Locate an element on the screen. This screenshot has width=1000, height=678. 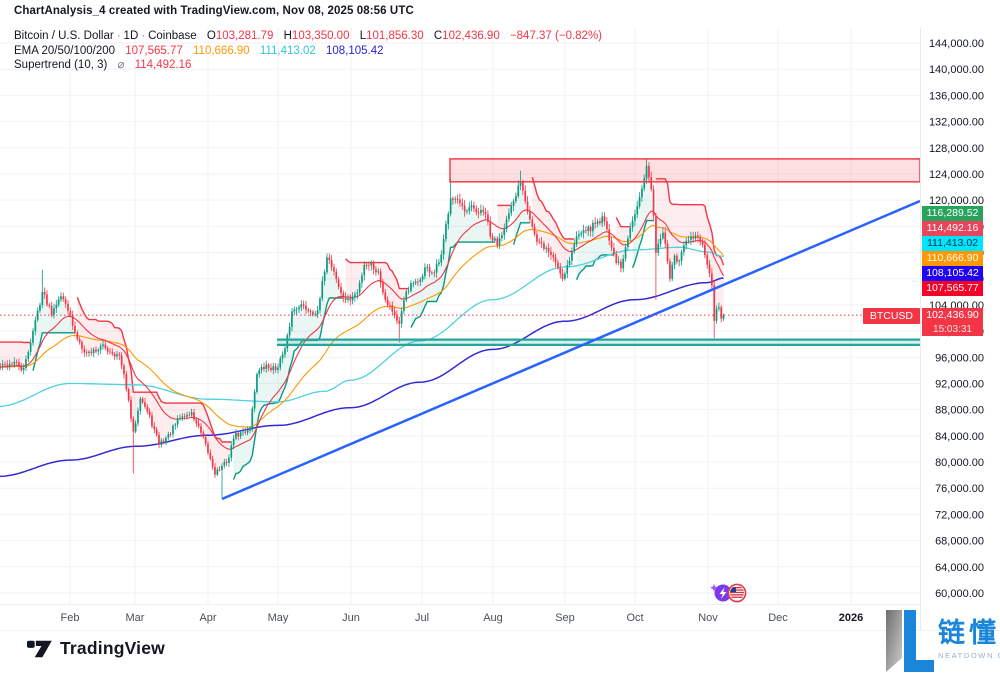
month-tick-label: Sep is located at coordinates (565, 618).